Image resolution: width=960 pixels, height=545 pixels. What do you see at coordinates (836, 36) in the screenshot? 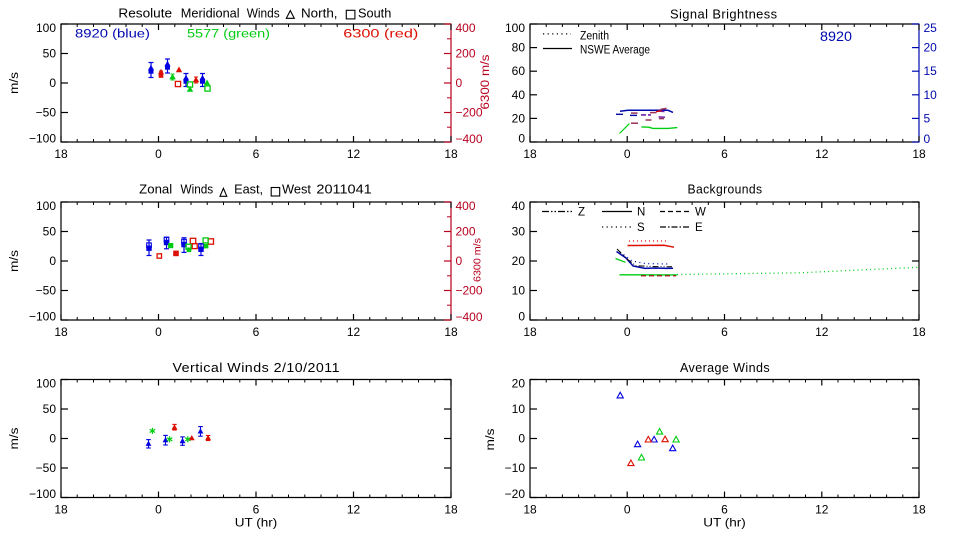
I see `svg-text: 8920` at bounding box center [836, 36].